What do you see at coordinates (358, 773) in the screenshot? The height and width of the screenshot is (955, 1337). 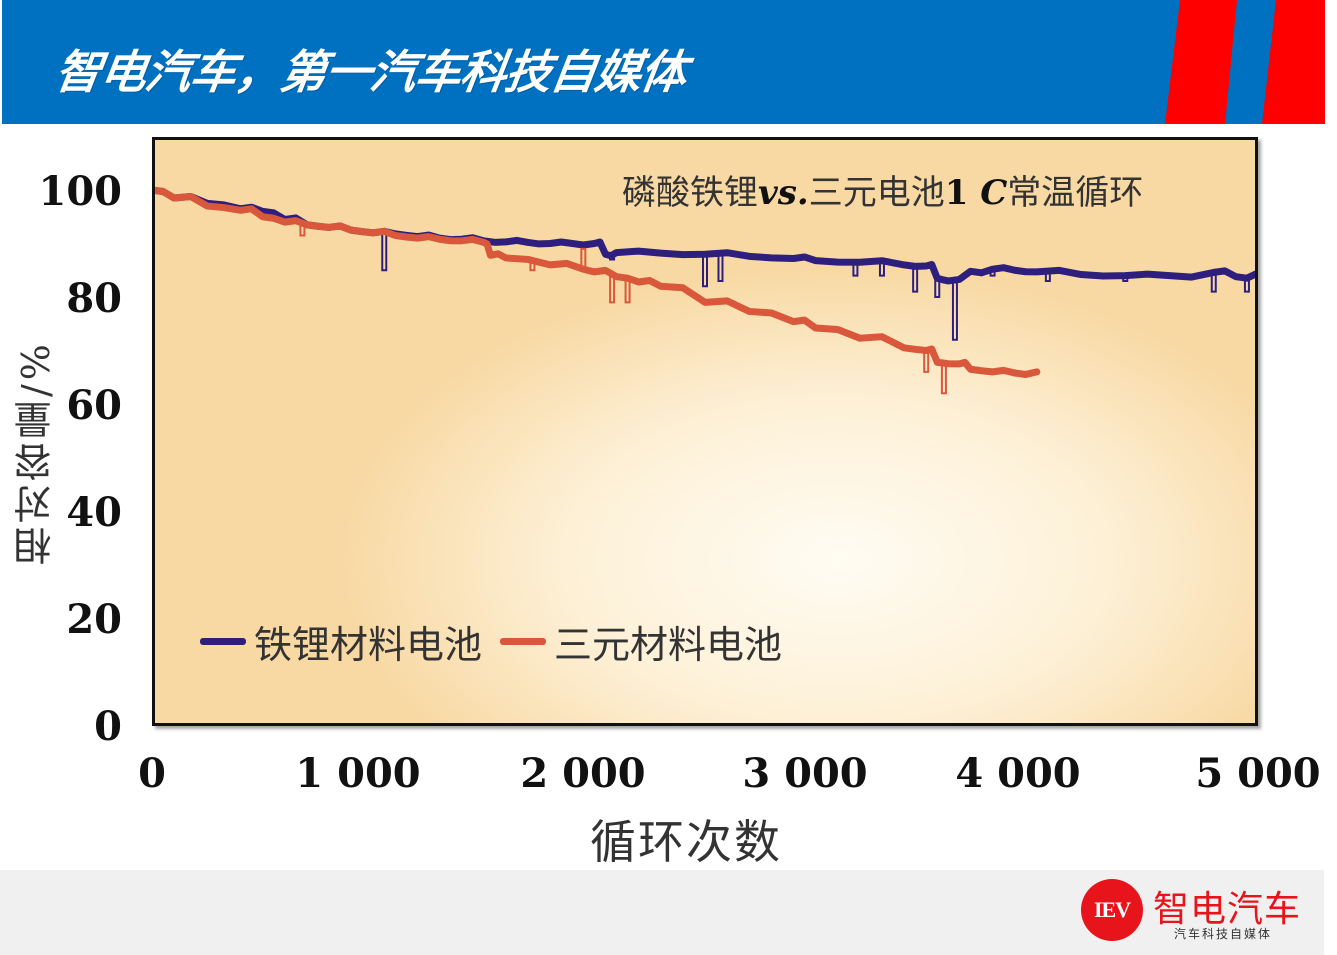 I see `x-tick-label: 1 000` at bounding box center [358, 773].